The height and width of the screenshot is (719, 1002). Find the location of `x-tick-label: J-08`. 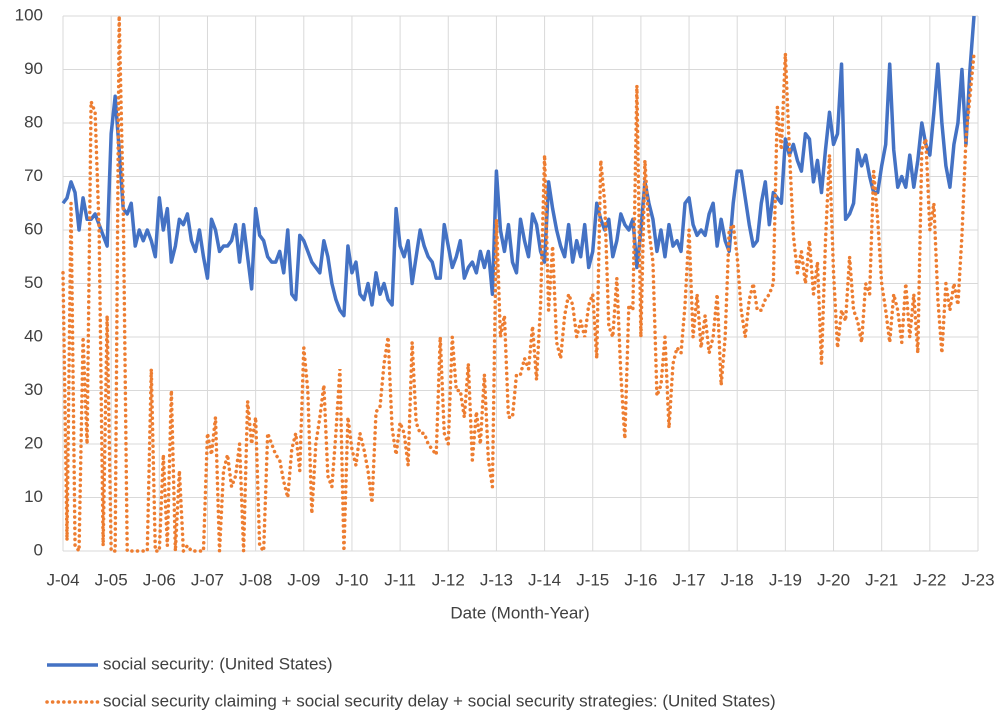

x-tick-label: J-08 is located at coordinates (255, 579).